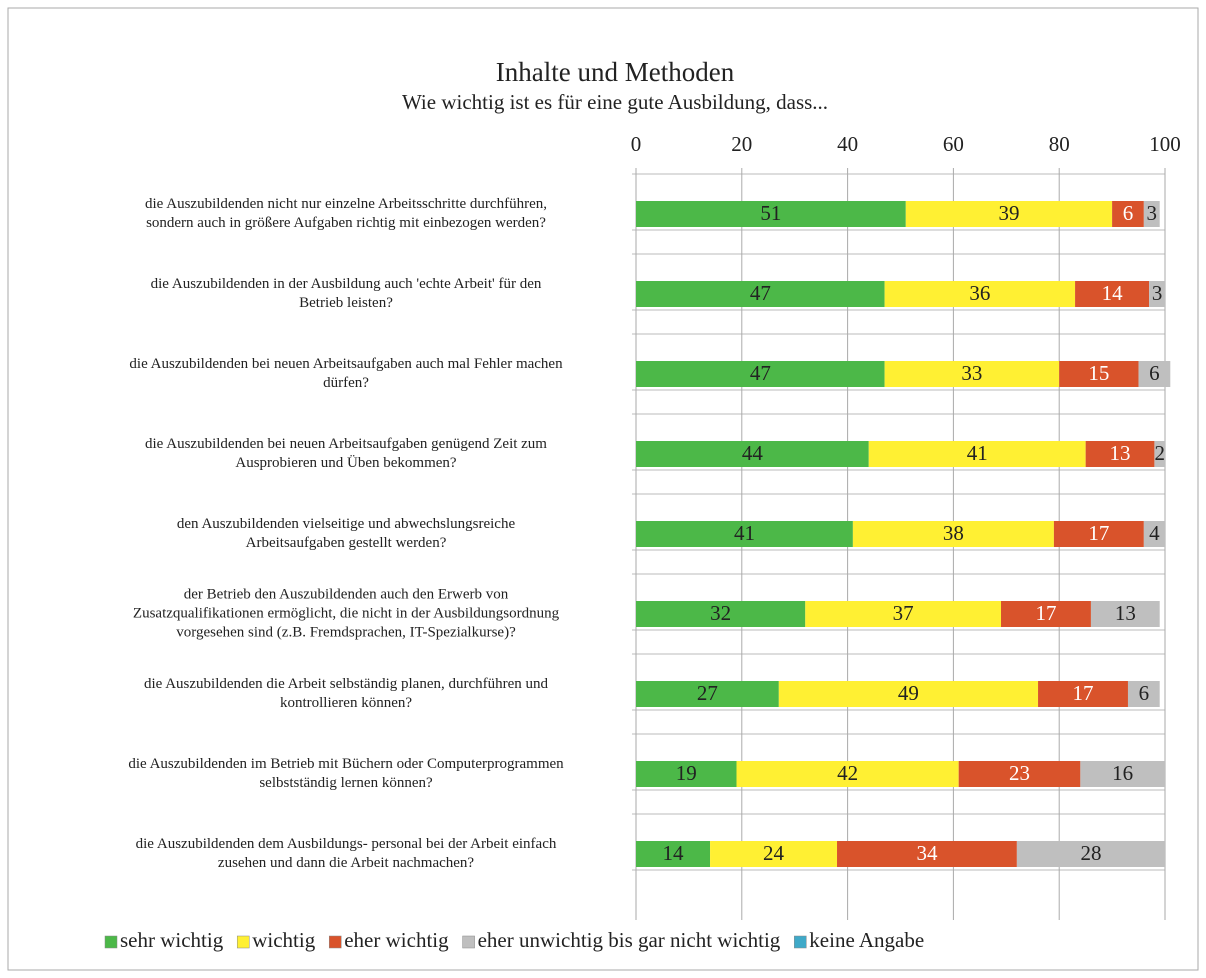 The height and width of the screenshot is (978, 1206). What do you see at coordinates (1059, 144) in the screenshot?
I see `x-tick-label: 80` at bounding box center [1059, 144].